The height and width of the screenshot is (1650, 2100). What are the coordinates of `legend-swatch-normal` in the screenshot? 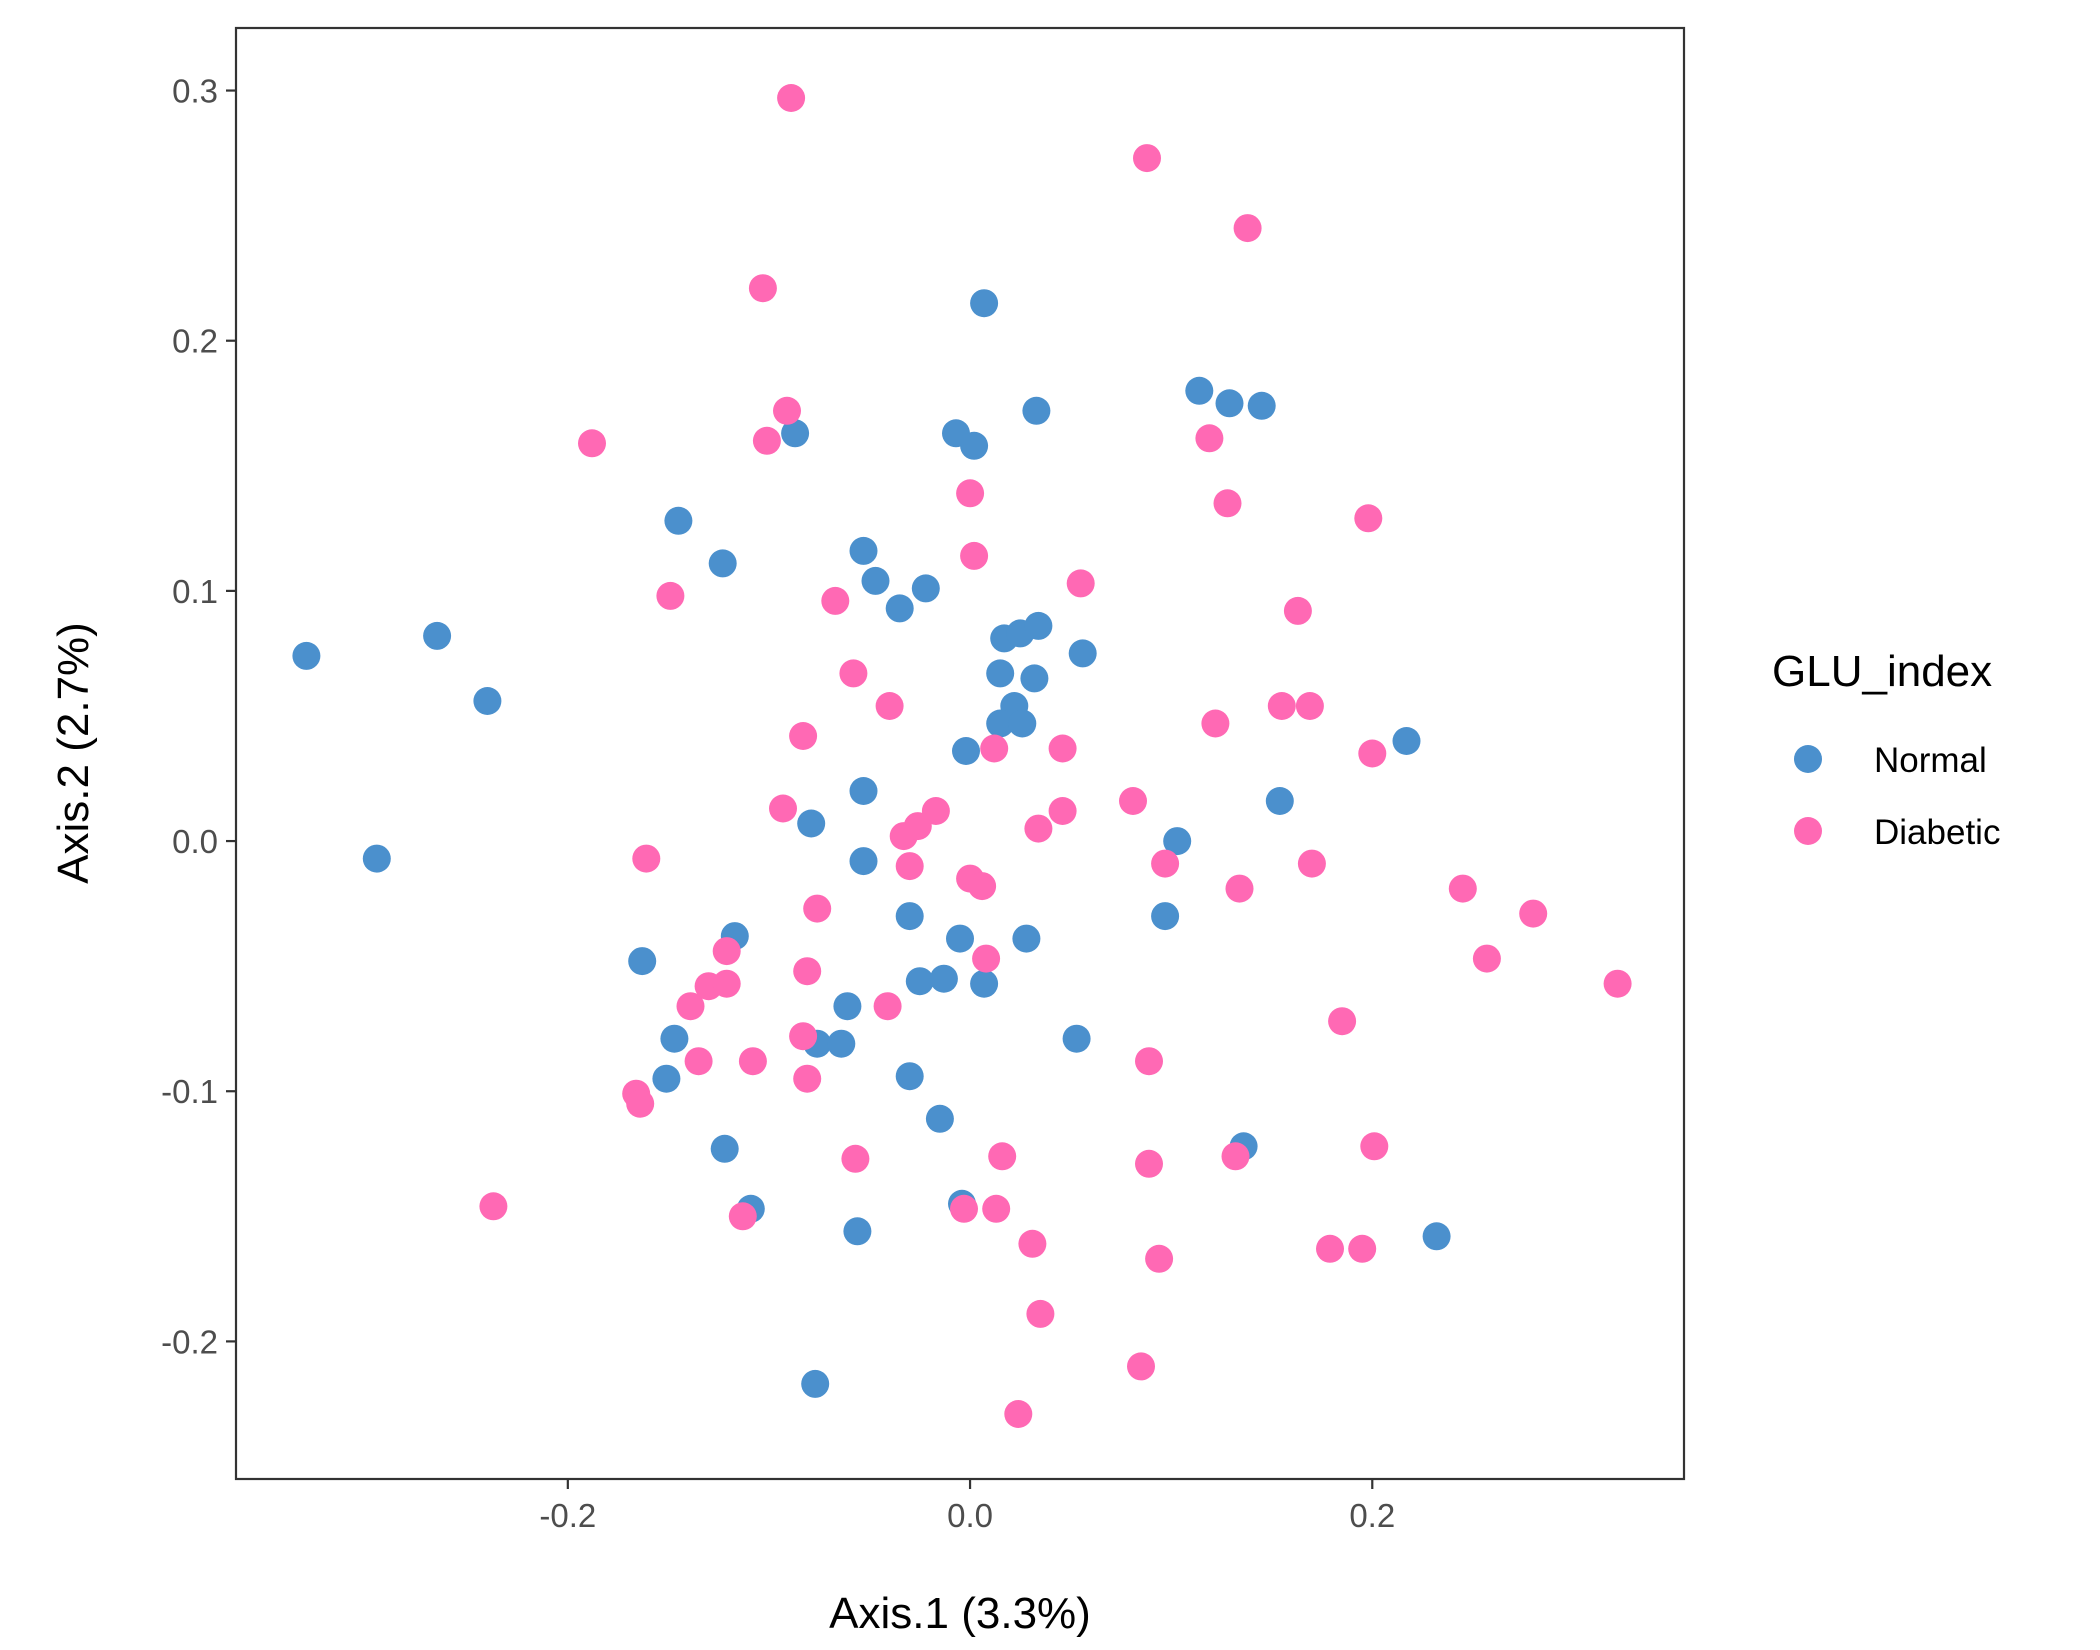 It's located at (1808, 759).